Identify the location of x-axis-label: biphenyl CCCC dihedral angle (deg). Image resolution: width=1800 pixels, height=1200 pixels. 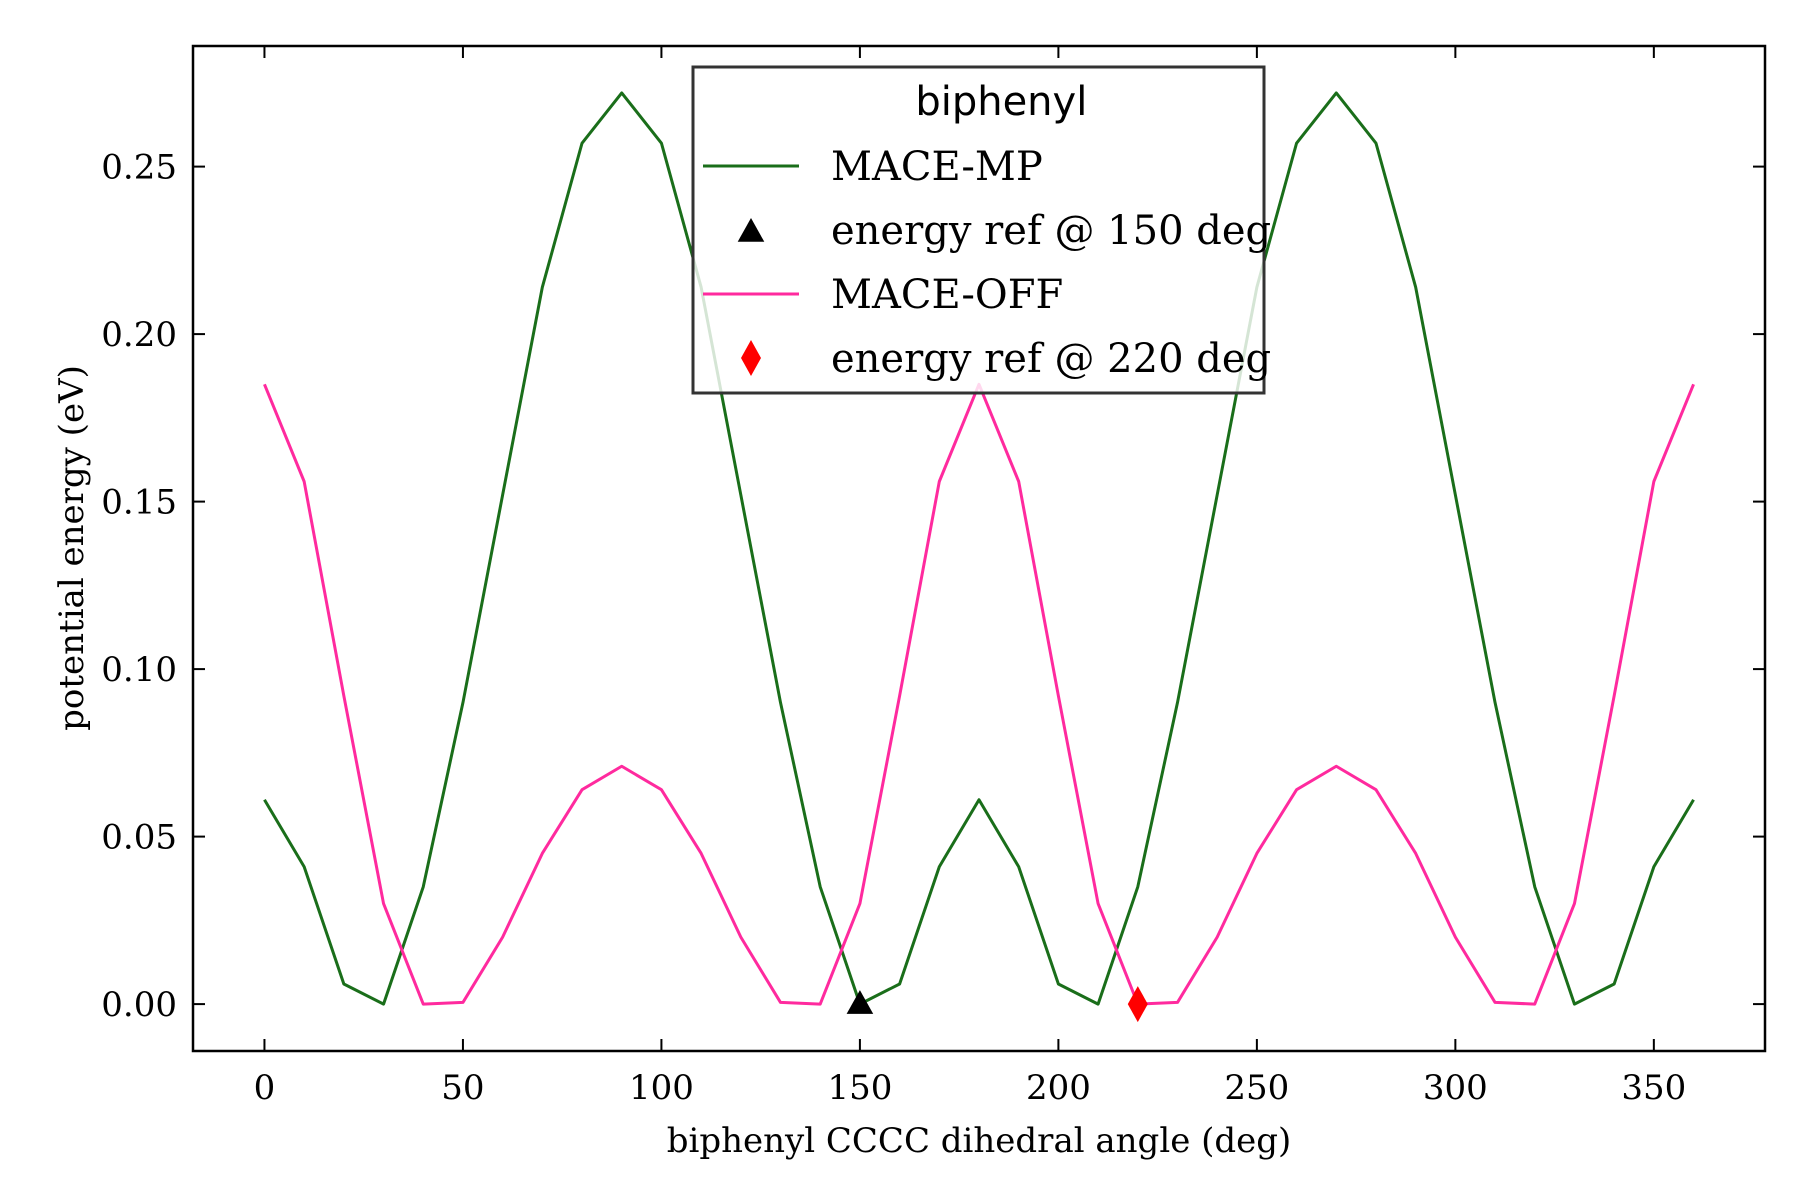
(979, 1141).